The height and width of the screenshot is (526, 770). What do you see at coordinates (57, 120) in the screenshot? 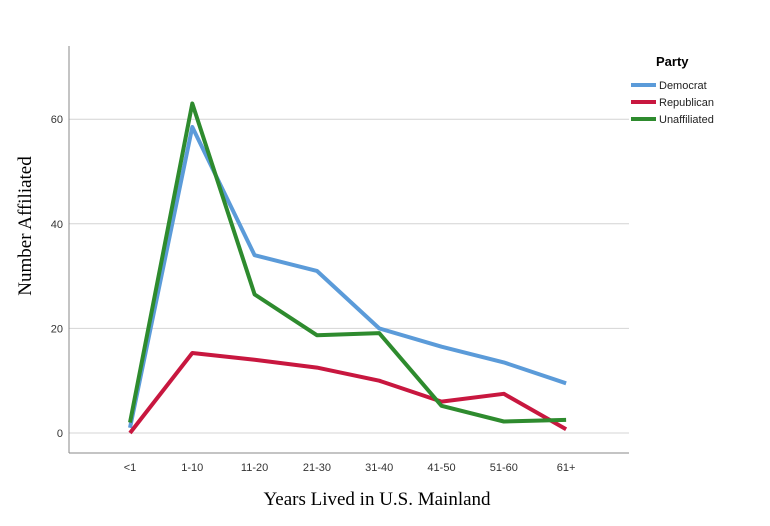
I see `y-tick-label: 60` at bounding box center [57, 120].